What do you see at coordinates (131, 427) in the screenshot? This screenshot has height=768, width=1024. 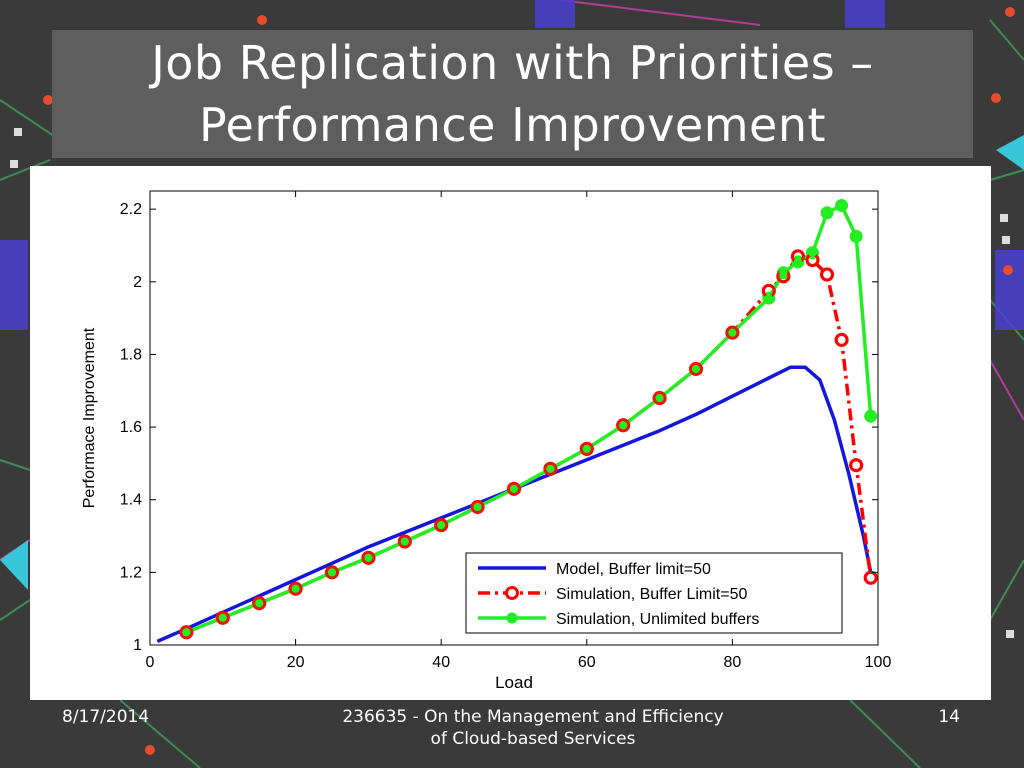 I see `y-tick-label: 1.6` at bounding box center [131, 427].